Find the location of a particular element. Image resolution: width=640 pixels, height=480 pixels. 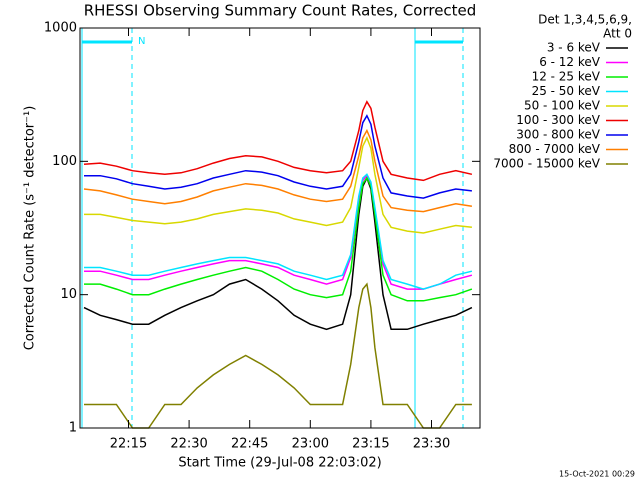

legend-label: 300 - 800 keV is located at coordinates (558, 135).